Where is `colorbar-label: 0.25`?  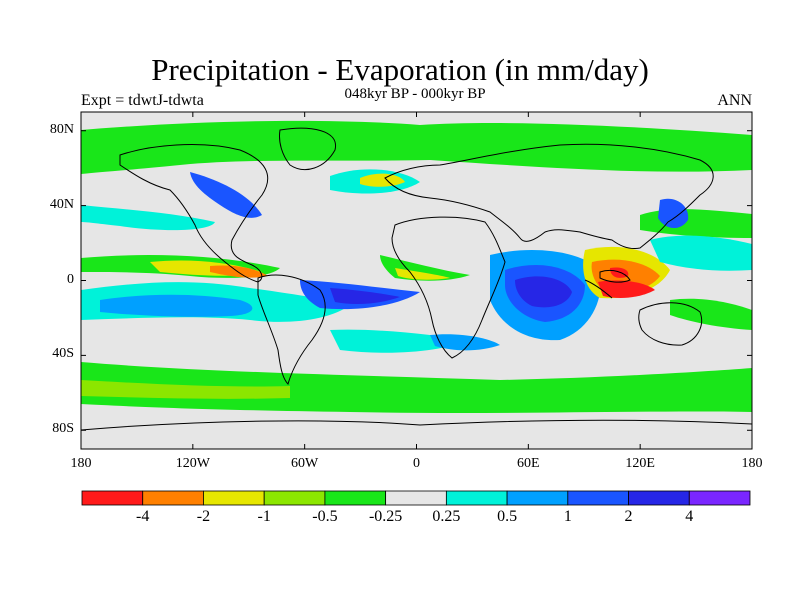
colorbar-label: 0.25 is located at coordinates (446, 516).